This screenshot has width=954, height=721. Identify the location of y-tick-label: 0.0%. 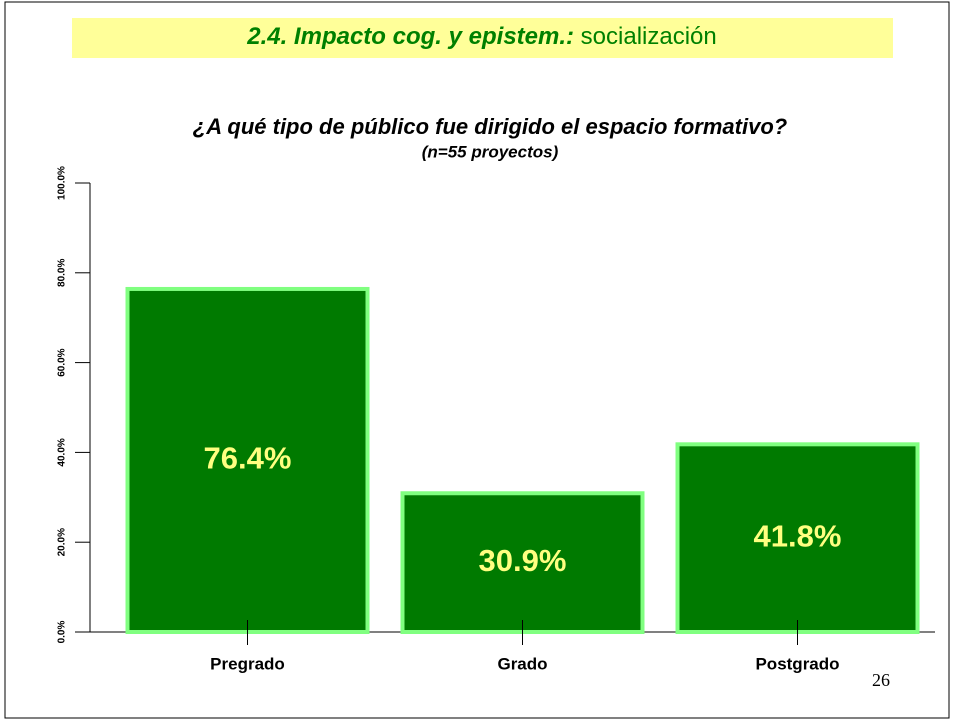
(62, 631).